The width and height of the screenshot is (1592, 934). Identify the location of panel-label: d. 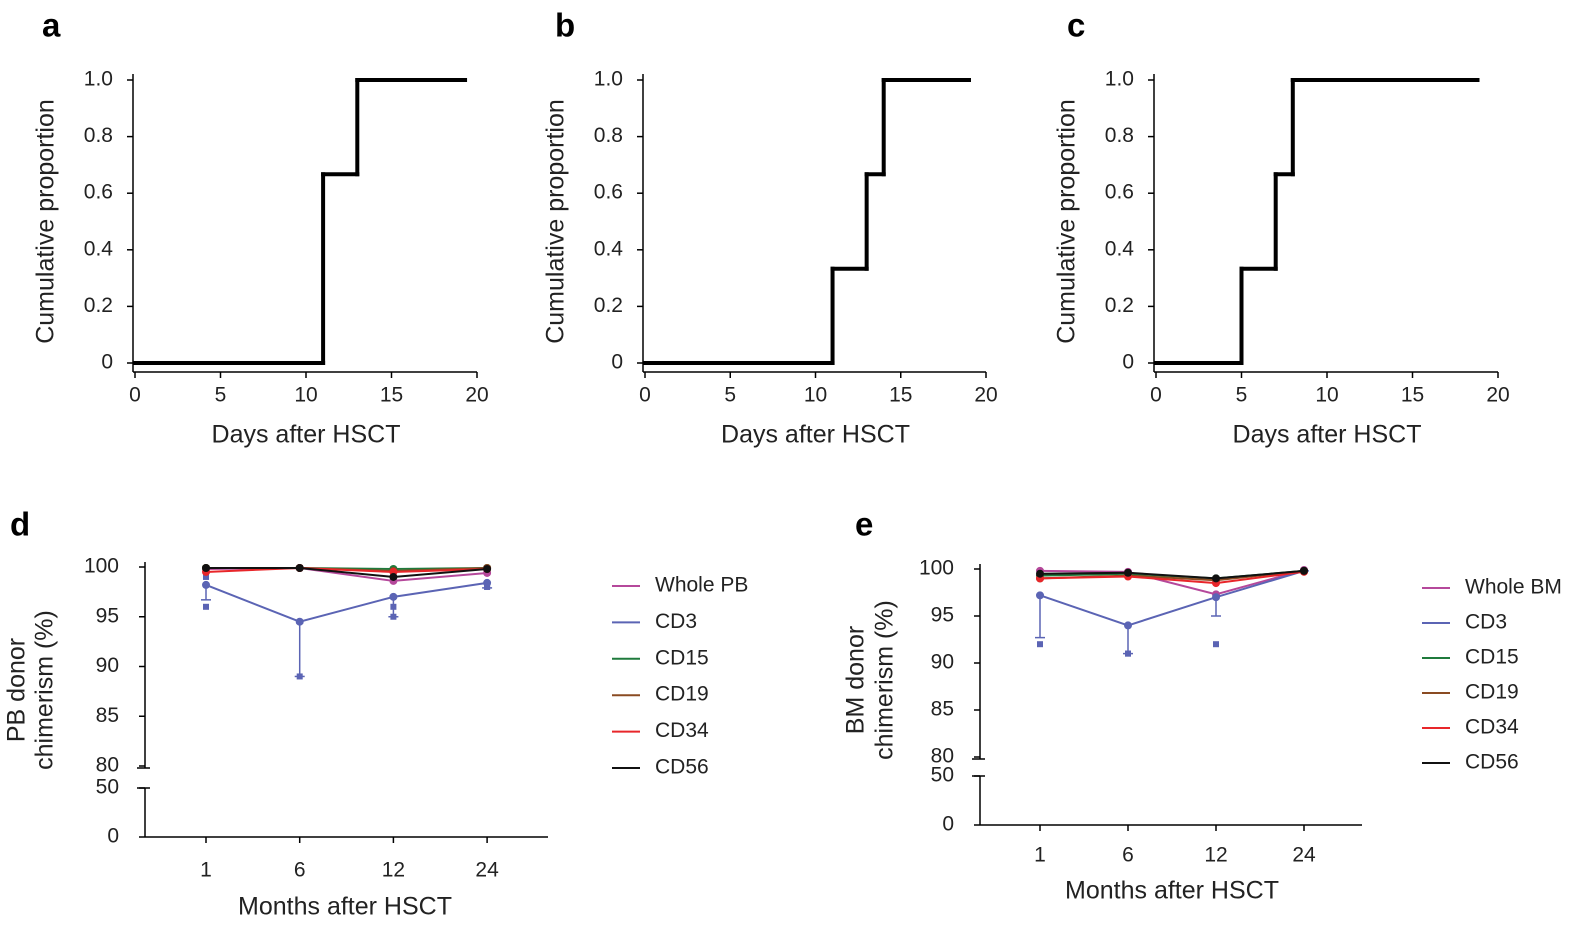
(20, 524).